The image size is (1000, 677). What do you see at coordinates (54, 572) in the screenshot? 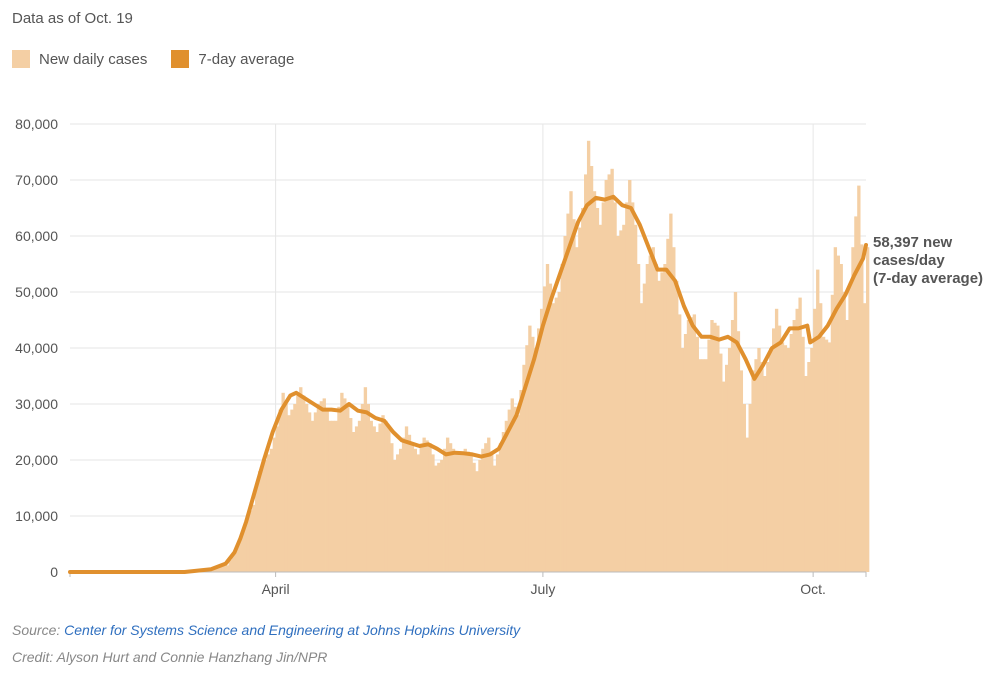
I see `y-tick-label: 0` at bounding box center [54, 572].